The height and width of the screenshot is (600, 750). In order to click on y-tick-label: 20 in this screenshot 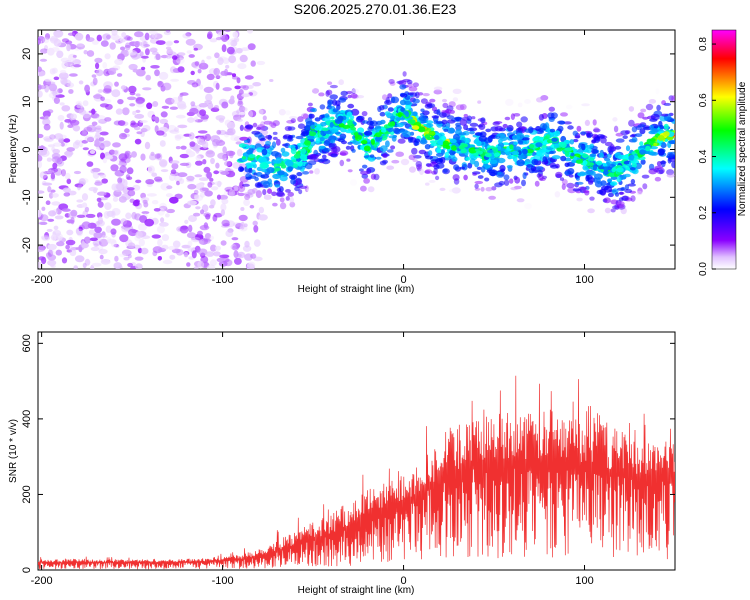, I will do `click(27, 54)`.